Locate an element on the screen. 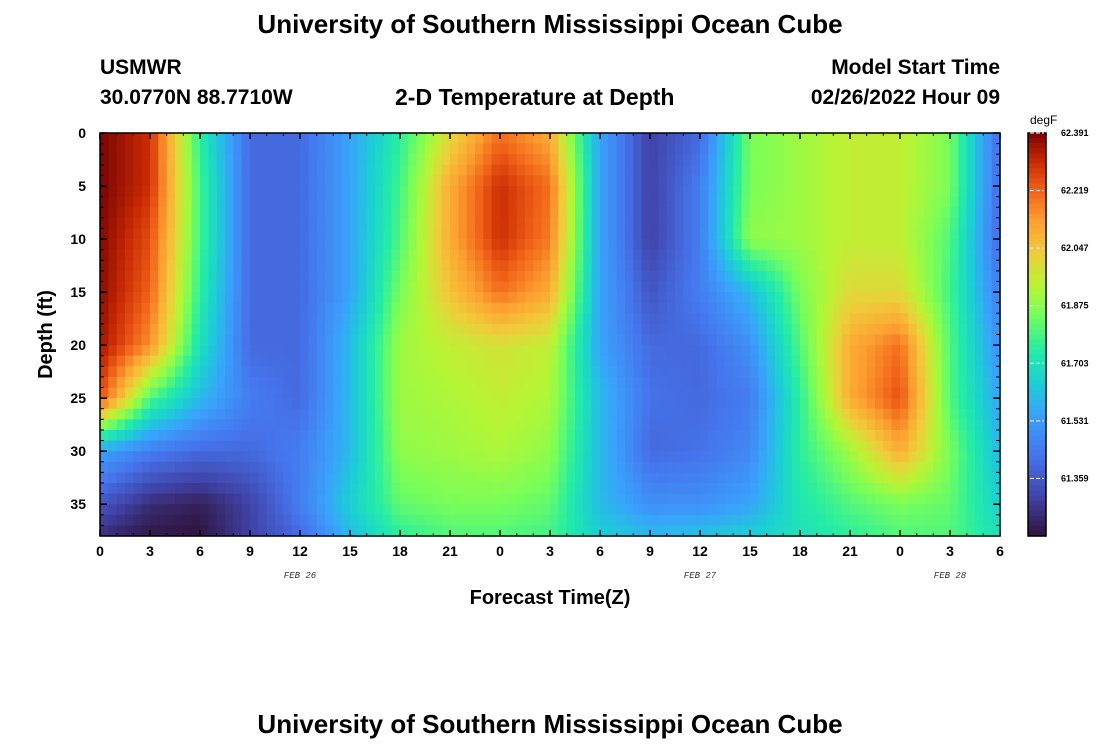  station-coordinates: 30.0770N 88.7710W is located at coordinates (196, 97).